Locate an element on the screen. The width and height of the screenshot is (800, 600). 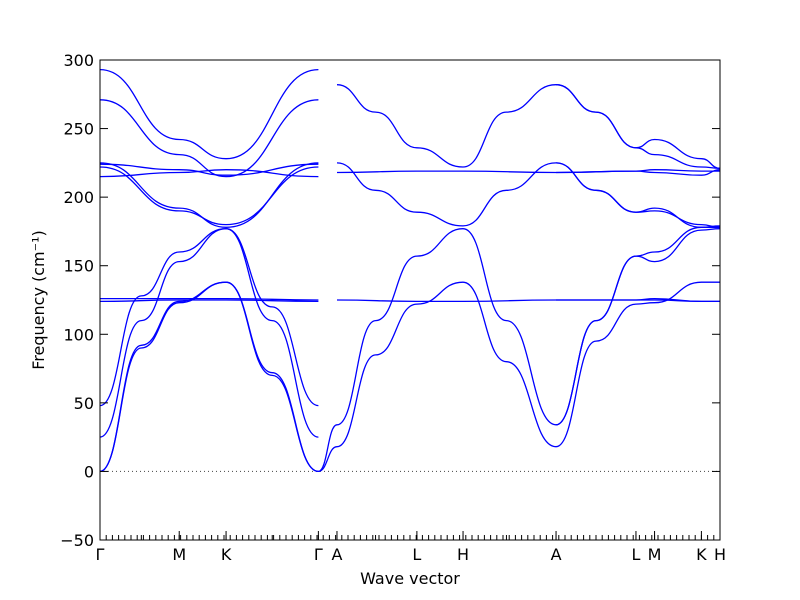
y-tick-label: 100 is located at coordinates (78, 334).